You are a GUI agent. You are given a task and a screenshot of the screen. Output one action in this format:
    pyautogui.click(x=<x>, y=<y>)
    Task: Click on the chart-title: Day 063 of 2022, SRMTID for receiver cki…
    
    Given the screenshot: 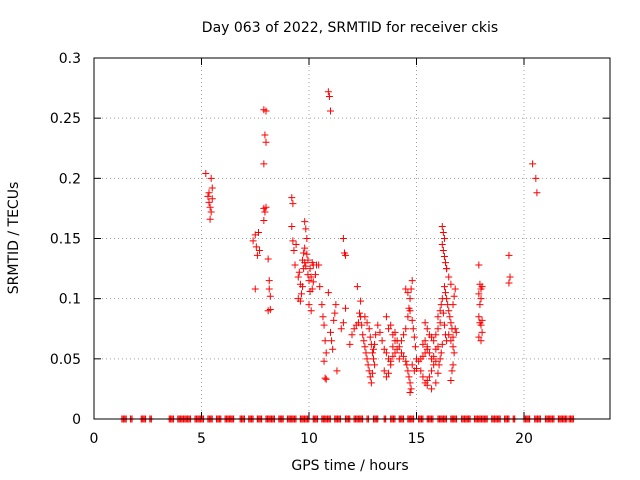 What is the action you would take?
    pyautogui.click(x=350, y=28)
    